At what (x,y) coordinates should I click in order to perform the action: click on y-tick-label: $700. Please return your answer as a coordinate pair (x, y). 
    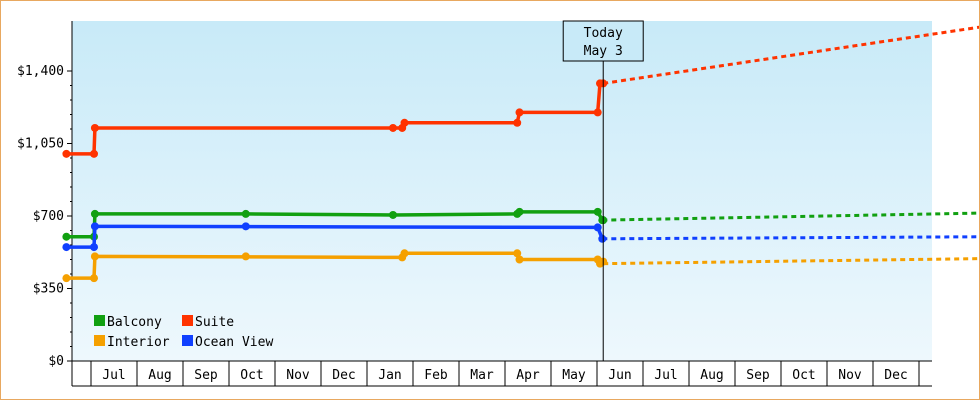
    Looking at the image, I should click on (48, 216).